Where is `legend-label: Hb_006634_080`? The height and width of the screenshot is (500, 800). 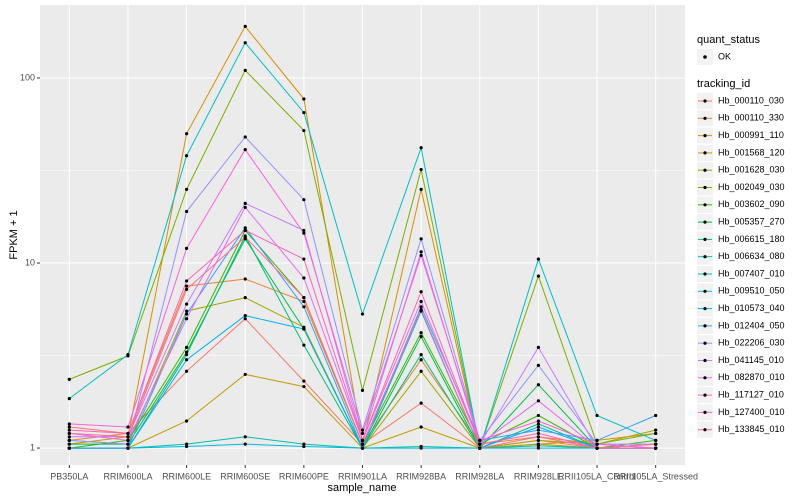 legend-label: Hb_006634_080 is located at coordinates (751, 256).